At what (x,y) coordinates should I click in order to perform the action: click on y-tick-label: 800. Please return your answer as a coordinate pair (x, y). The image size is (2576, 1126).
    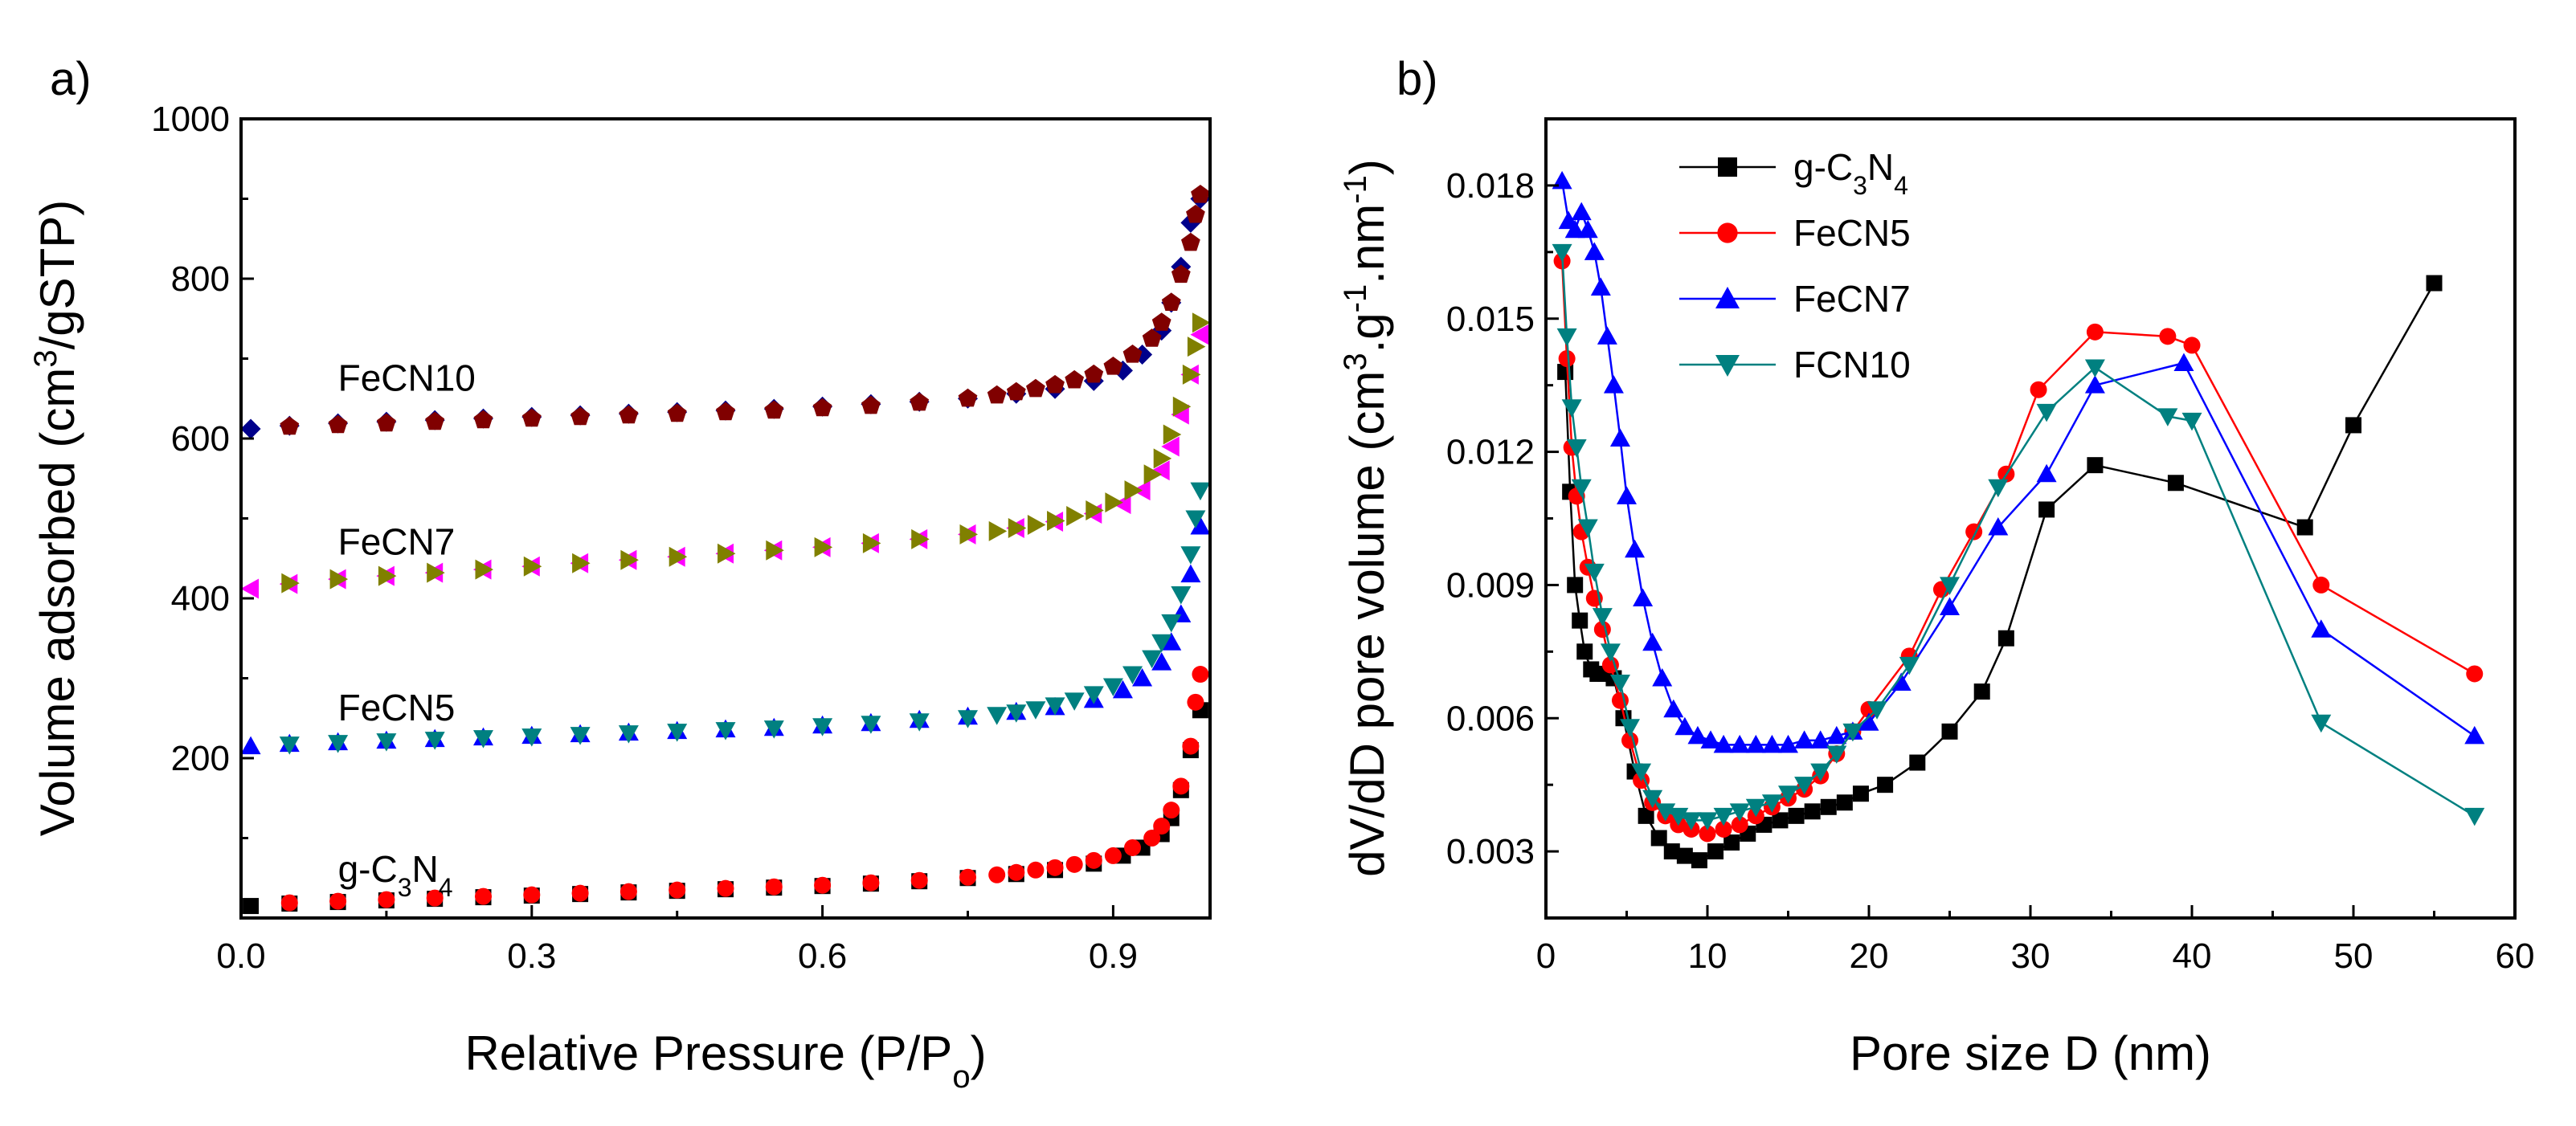
    Looking at the image, I should click on (200, 279).